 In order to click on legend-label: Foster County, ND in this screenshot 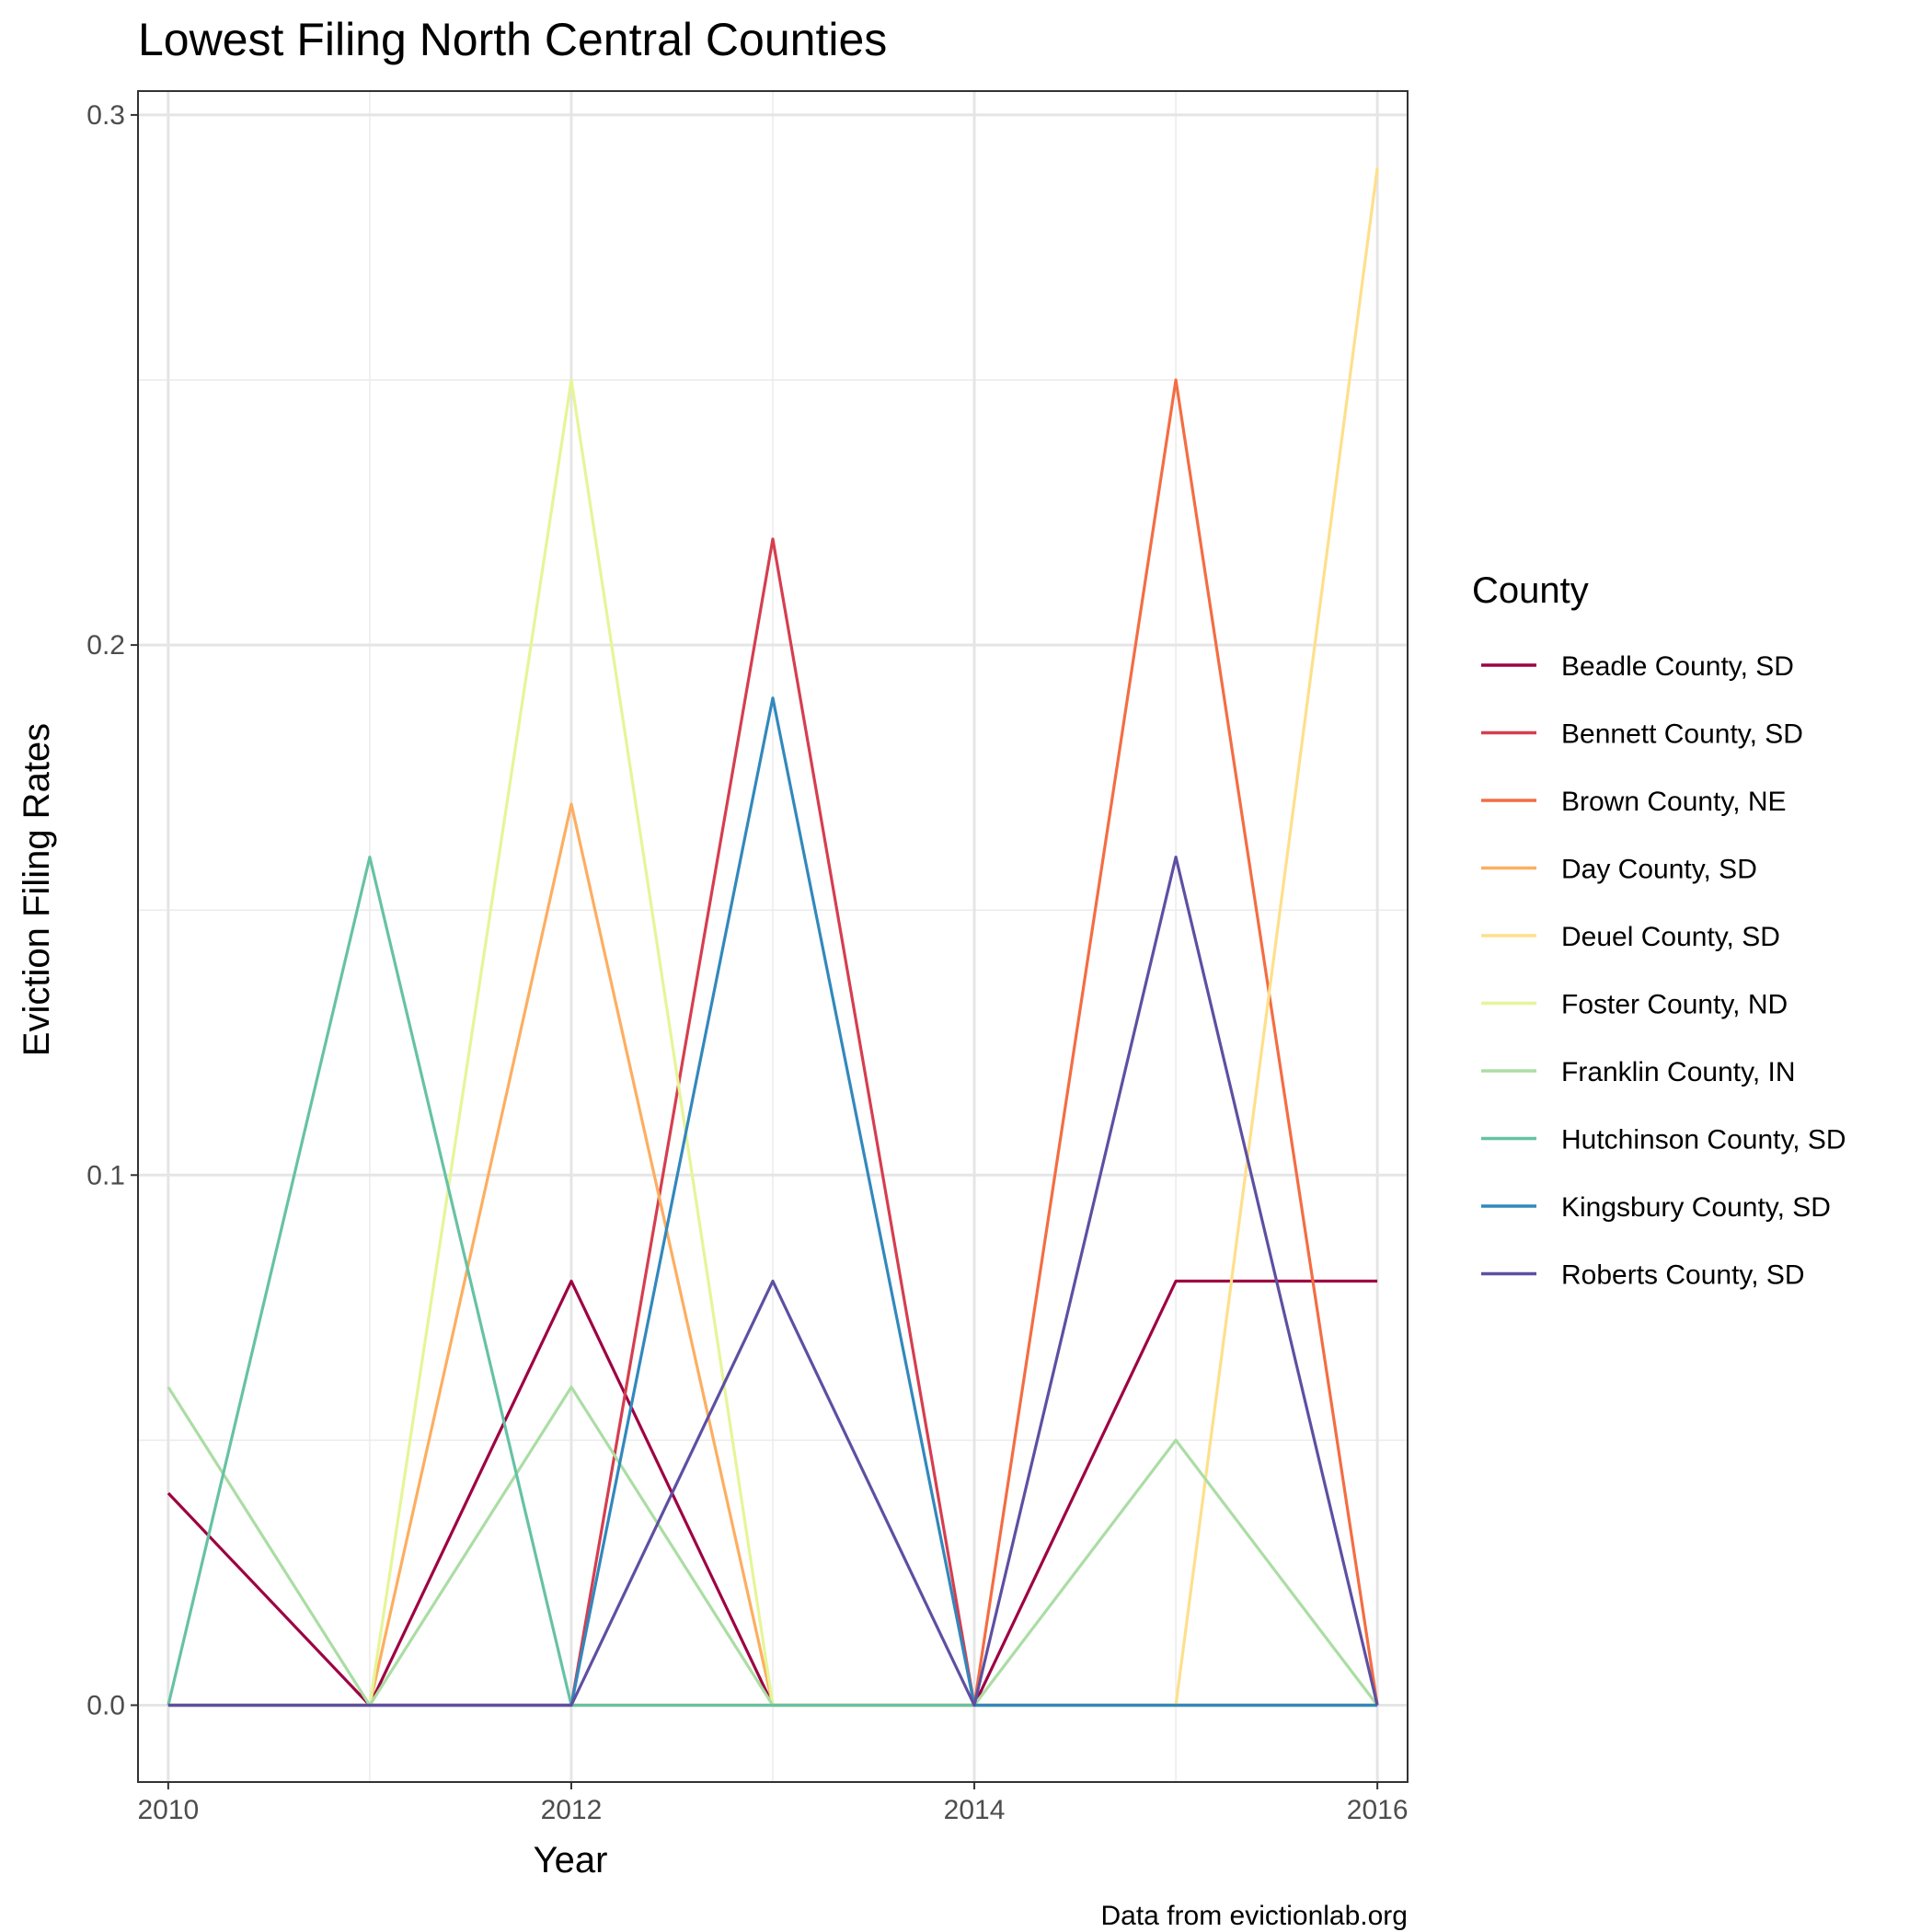, I will do `click(1674, 1005)`.